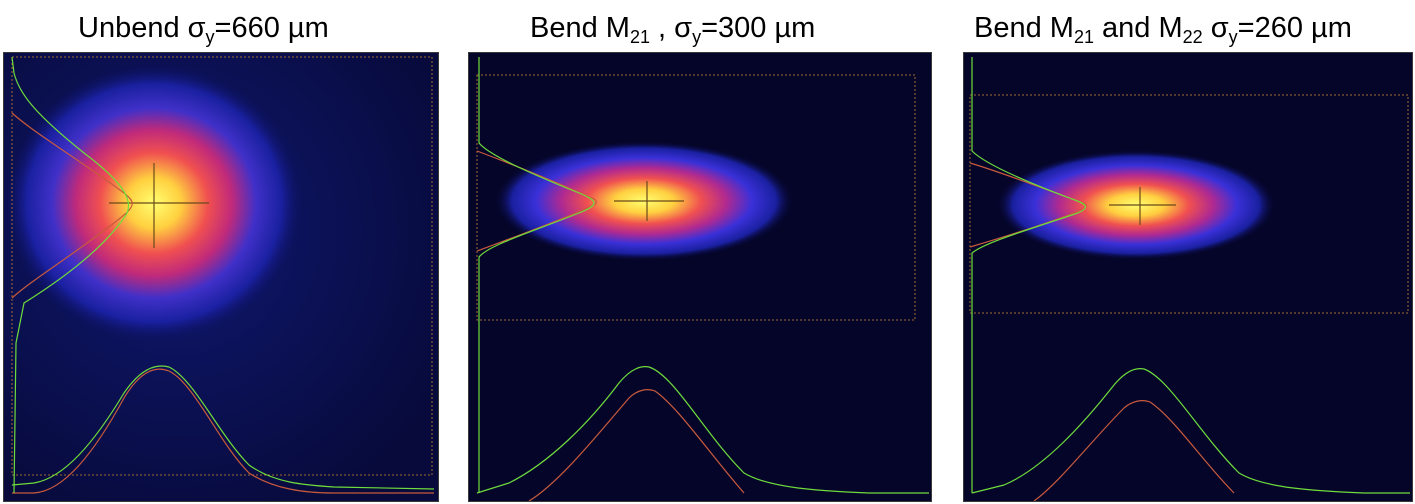  Describe the element at coordinates (1163, 29) in the screenshot. I see `panel-title-bend-m21-m22: Bend M21 and M22 σy=260 µm` at that location.